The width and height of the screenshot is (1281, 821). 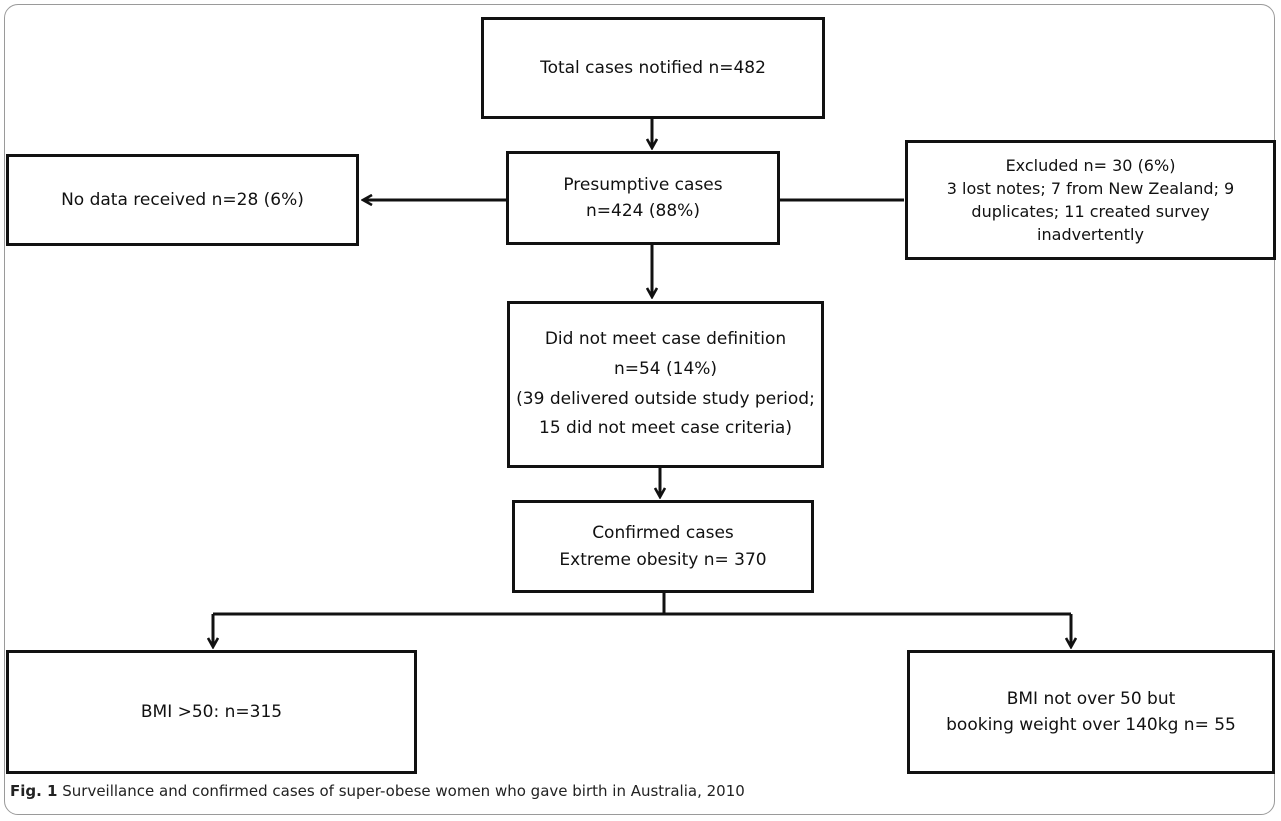 What do you see at coordinates (665, 398) in the screenshot?
I see `not-meet-detail-1: (39 delivered outside study period;` at bounding box center [665, 398].